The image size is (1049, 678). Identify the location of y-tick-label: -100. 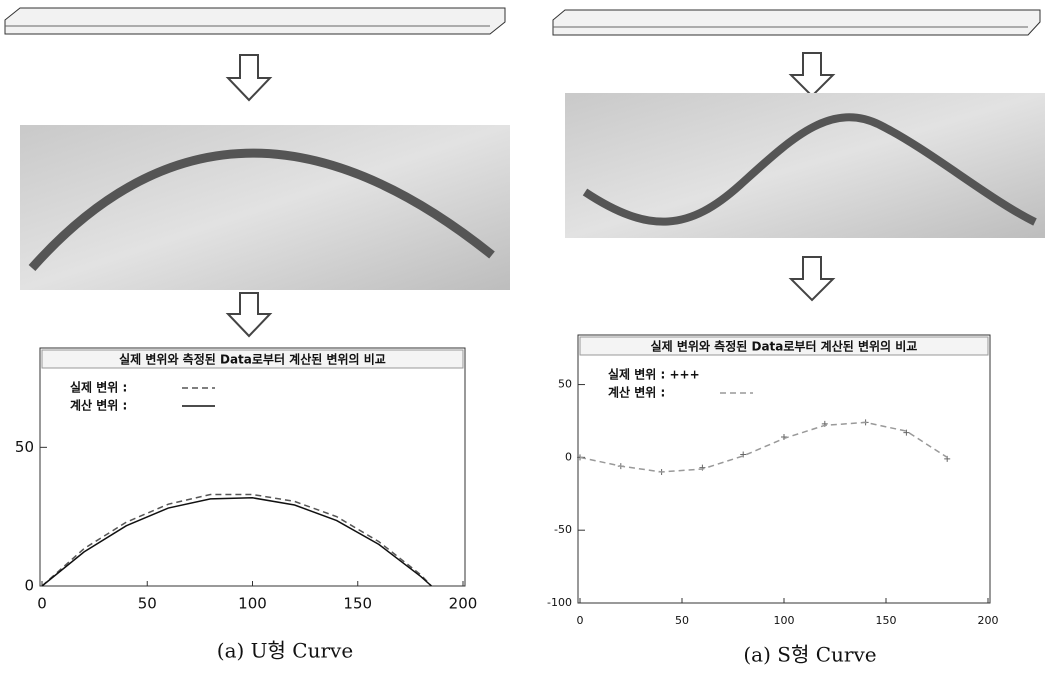
(559, 602).